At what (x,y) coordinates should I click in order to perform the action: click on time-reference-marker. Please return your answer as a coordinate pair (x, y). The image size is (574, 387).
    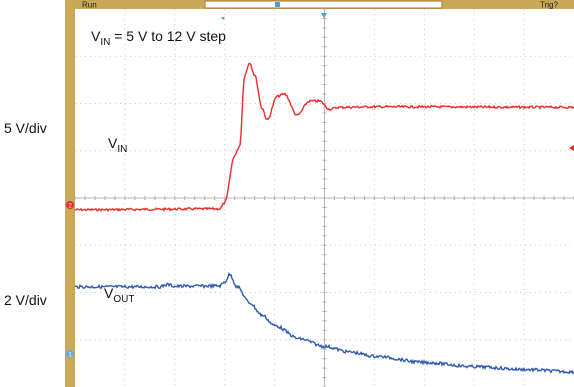
    Looking at the image, I should click on (324, 15).